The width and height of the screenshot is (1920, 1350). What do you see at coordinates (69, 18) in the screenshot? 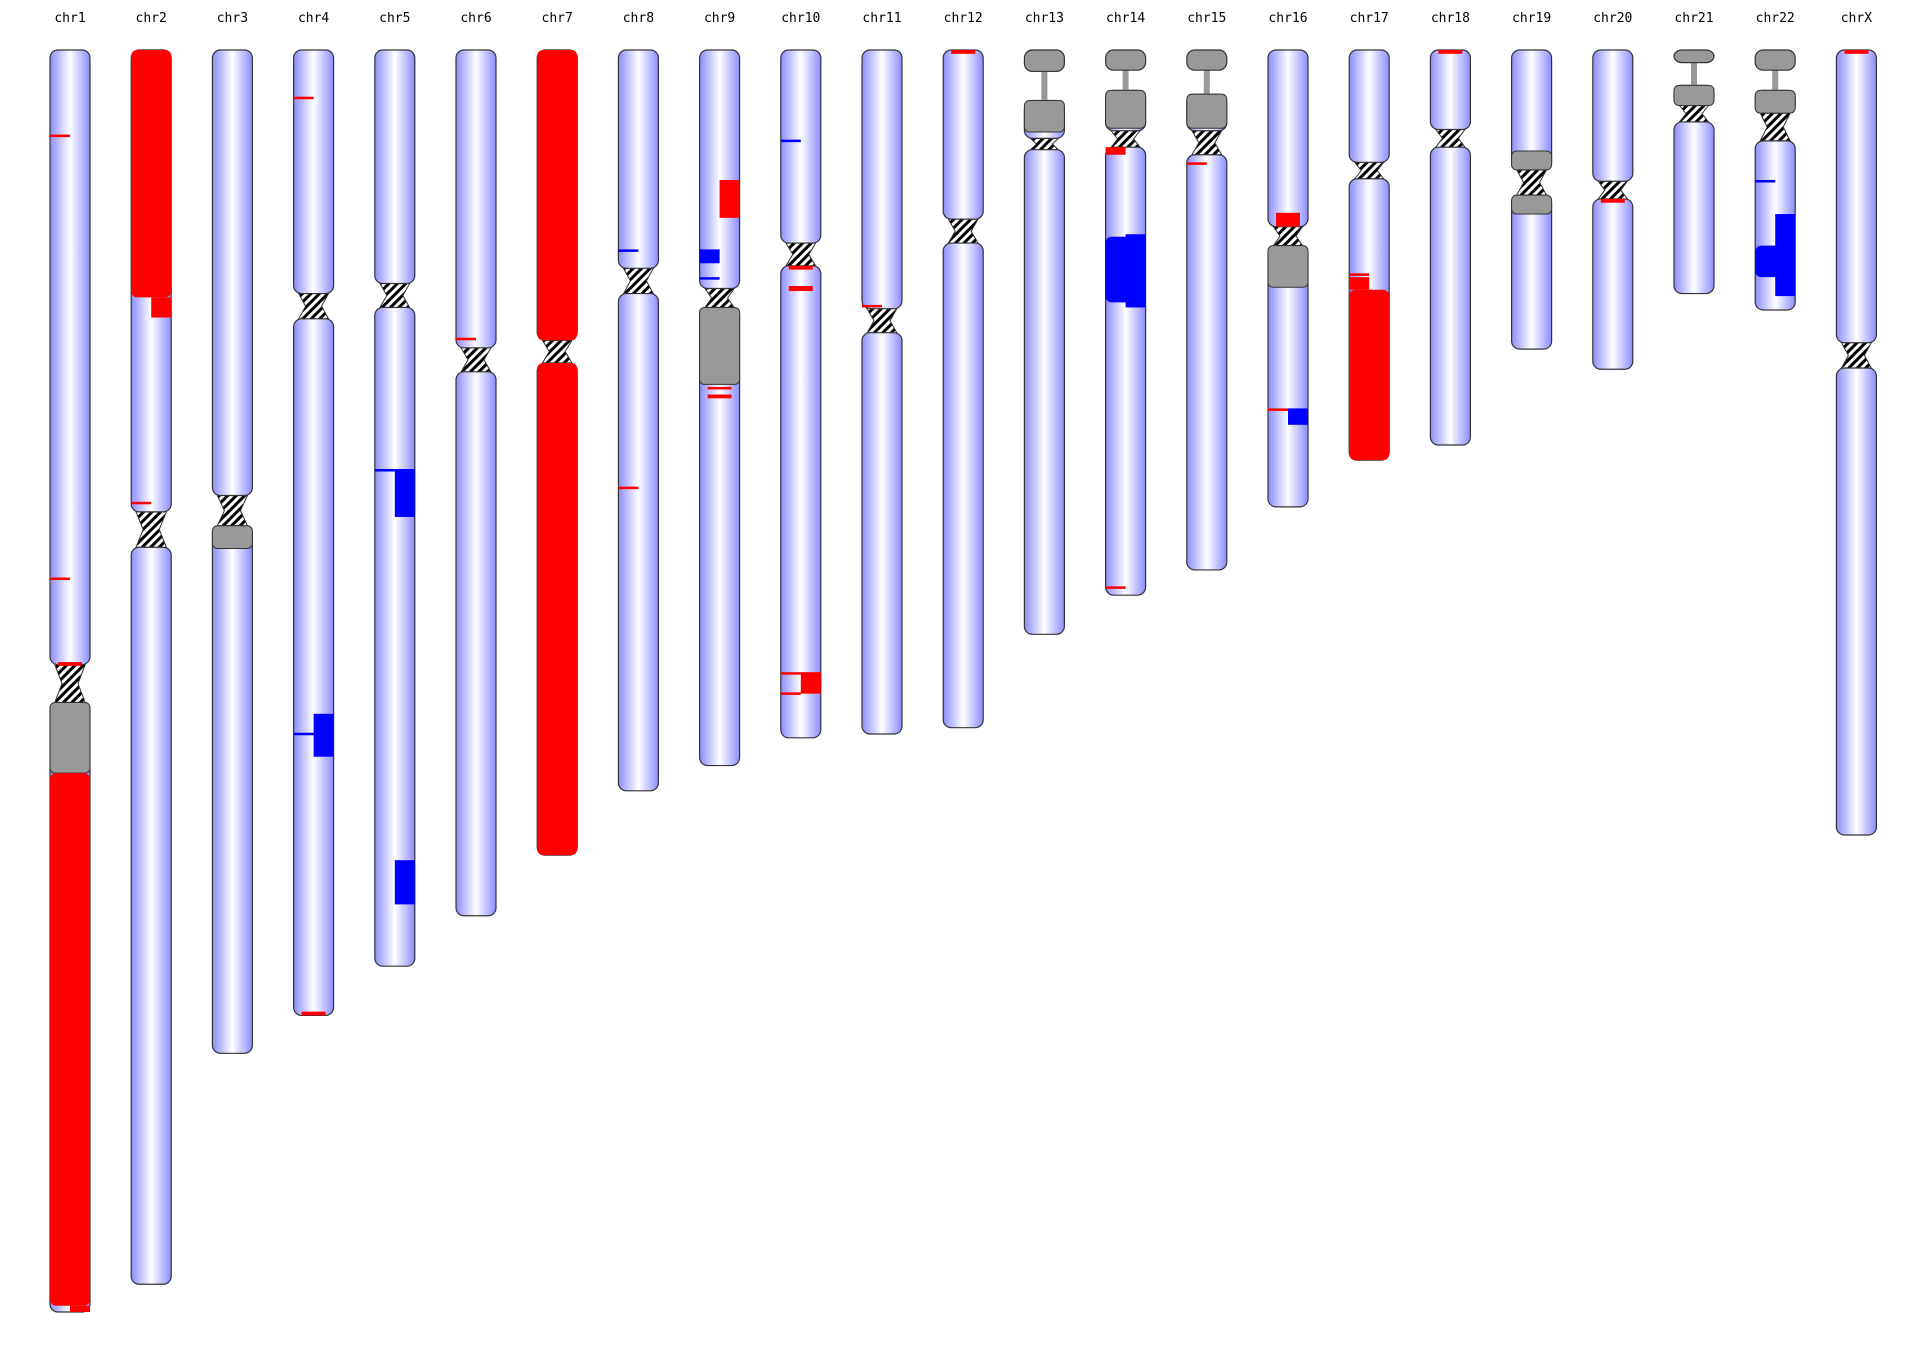
I see `chromosome-label: chr1` at bounding box center [69, 18].